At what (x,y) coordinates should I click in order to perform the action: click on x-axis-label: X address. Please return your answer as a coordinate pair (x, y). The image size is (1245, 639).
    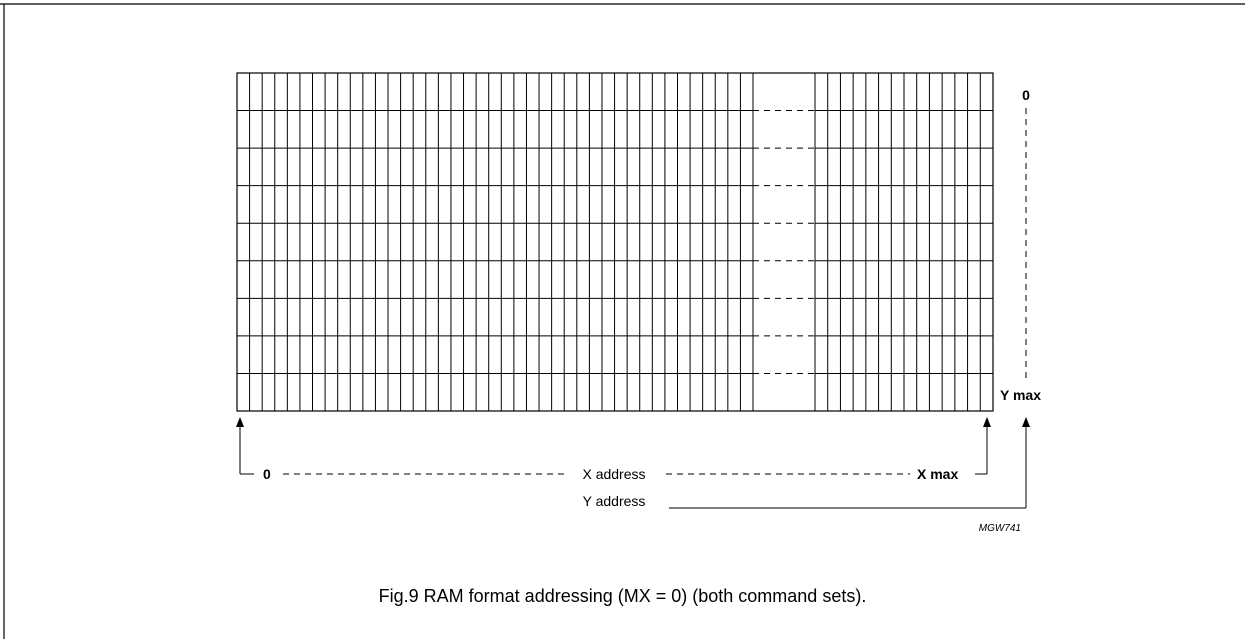
    Looking at the image, I should click on (613, 474).